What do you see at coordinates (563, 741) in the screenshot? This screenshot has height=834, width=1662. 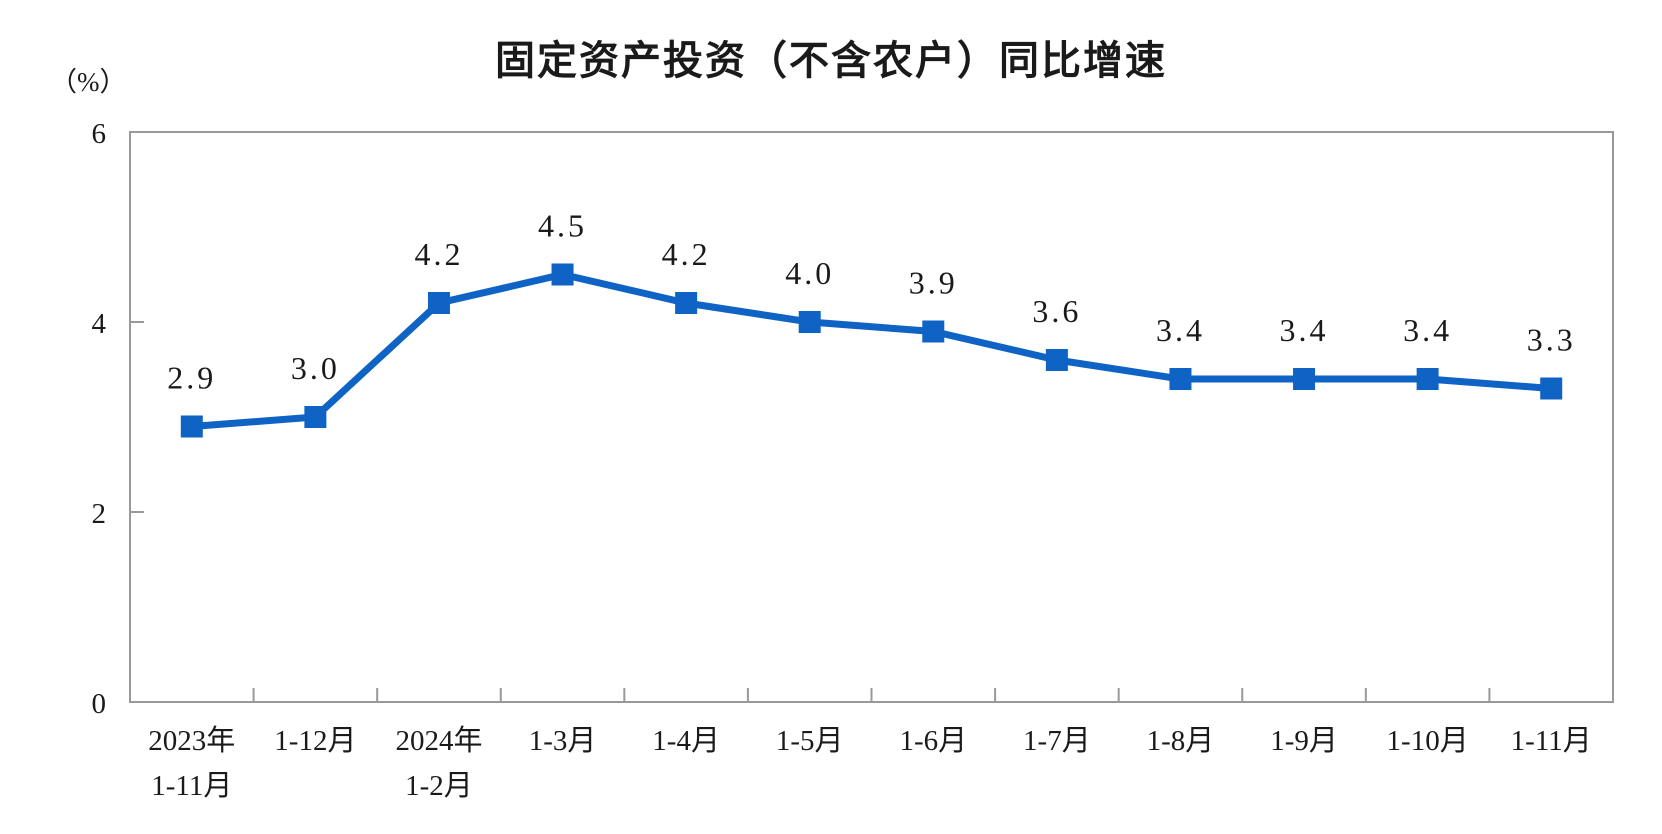 I see `x-tick-label: 1-3月` at bounding box center [563, 741].